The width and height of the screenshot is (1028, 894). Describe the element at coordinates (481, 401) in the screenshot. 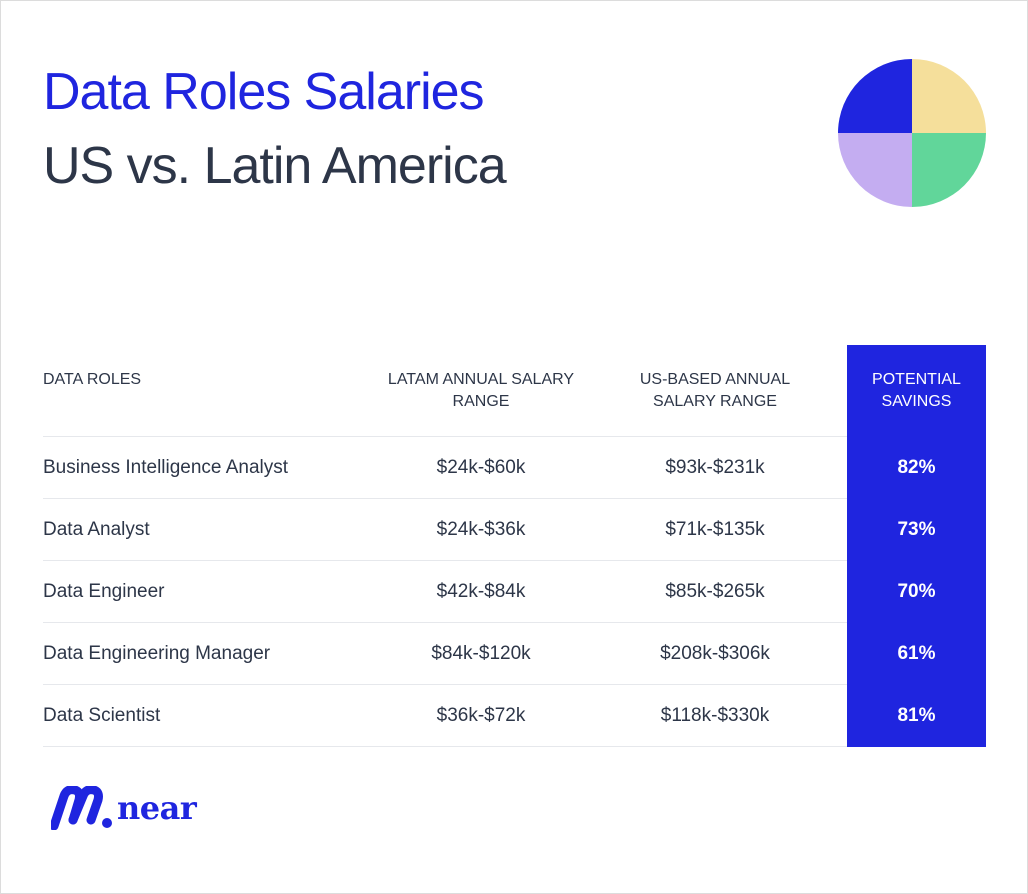

I see `header-latam-line2: RANGE` at that location.